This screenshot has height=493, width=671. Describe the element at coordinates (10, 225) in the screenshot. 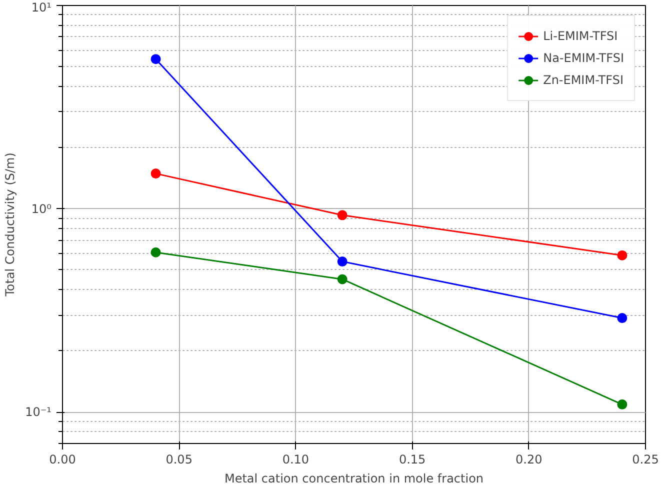

I see `y-axis-title: Total Conductivity (S/m)` at that location.